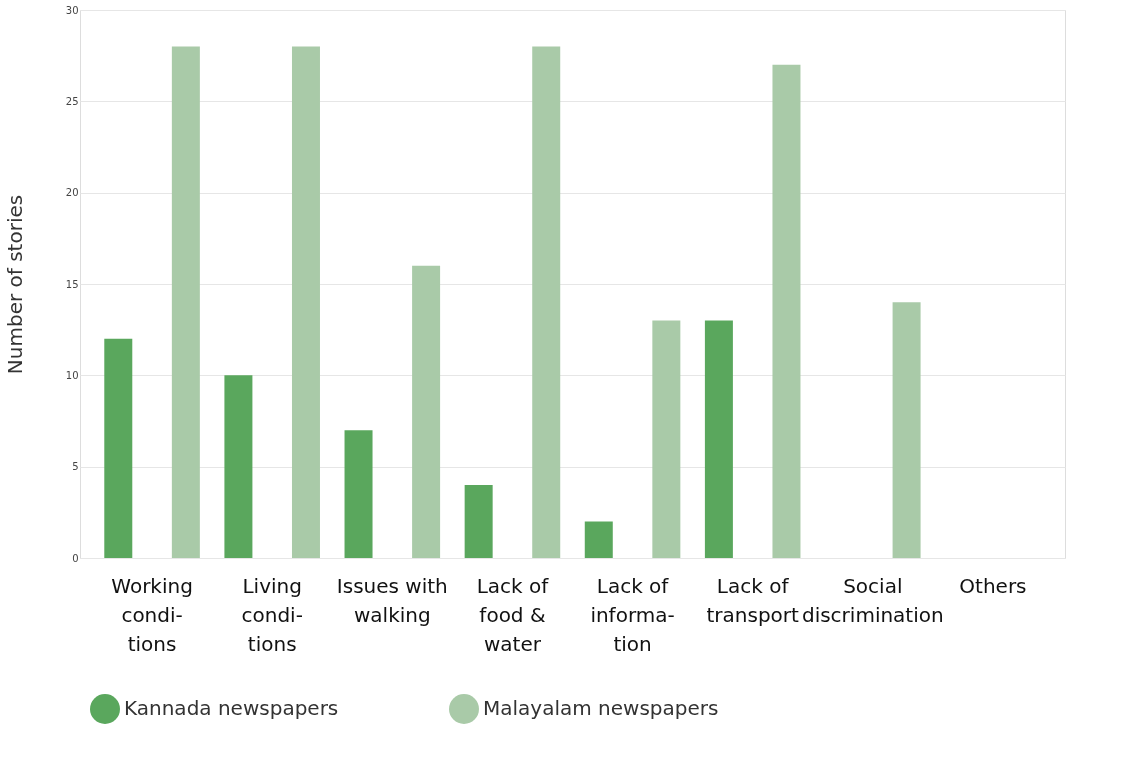 Image resolution: width=1126 pixels, height=771 pixels. What do you see at coordinates (993, 585) in the screenshot?
I see `x-tick-label: Others` at bounding box center [993, 585].